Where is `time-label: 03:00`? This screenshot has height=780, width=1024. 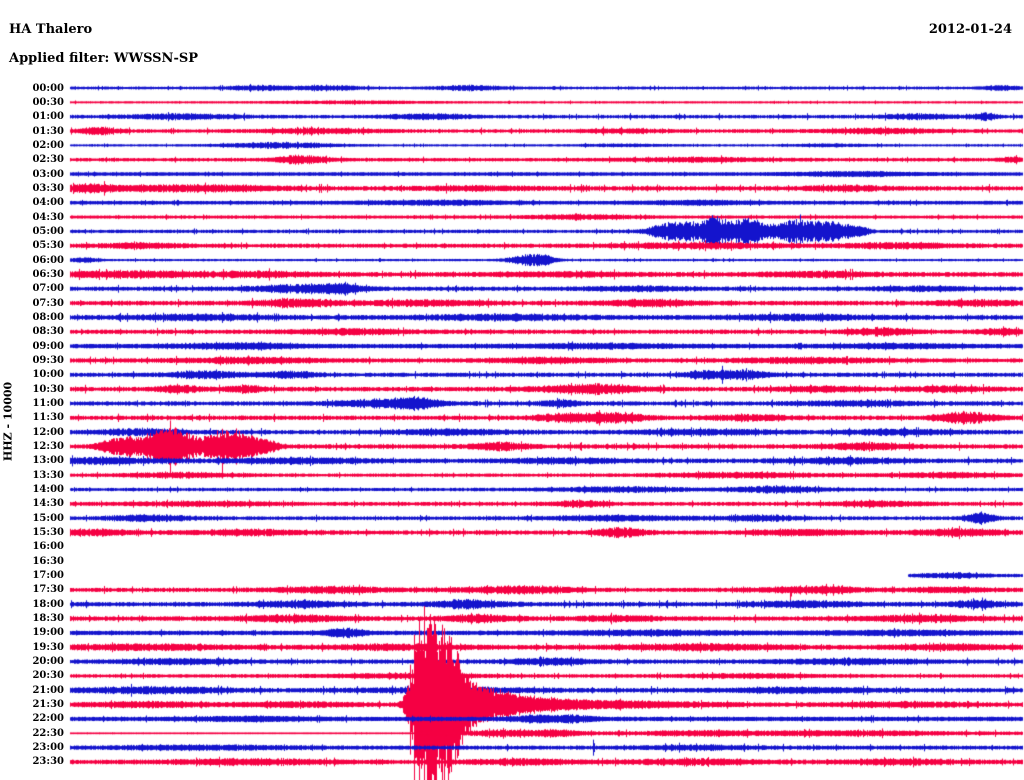
time-label: 03:00 is located at coordinates (48, 174).